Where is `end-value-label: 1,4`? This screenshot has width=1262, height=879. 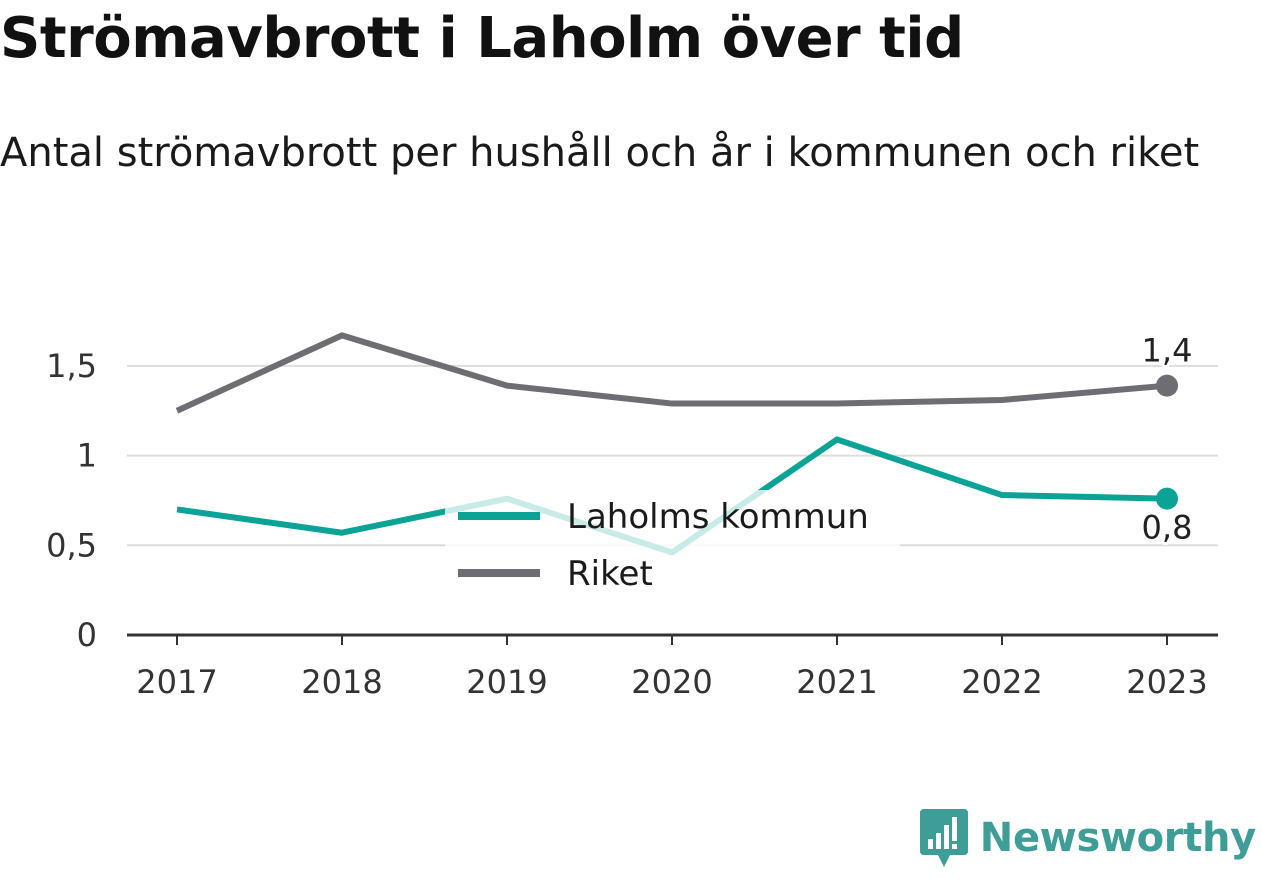 end-value-label: 1,4 is located at coordinates (1167, 351).